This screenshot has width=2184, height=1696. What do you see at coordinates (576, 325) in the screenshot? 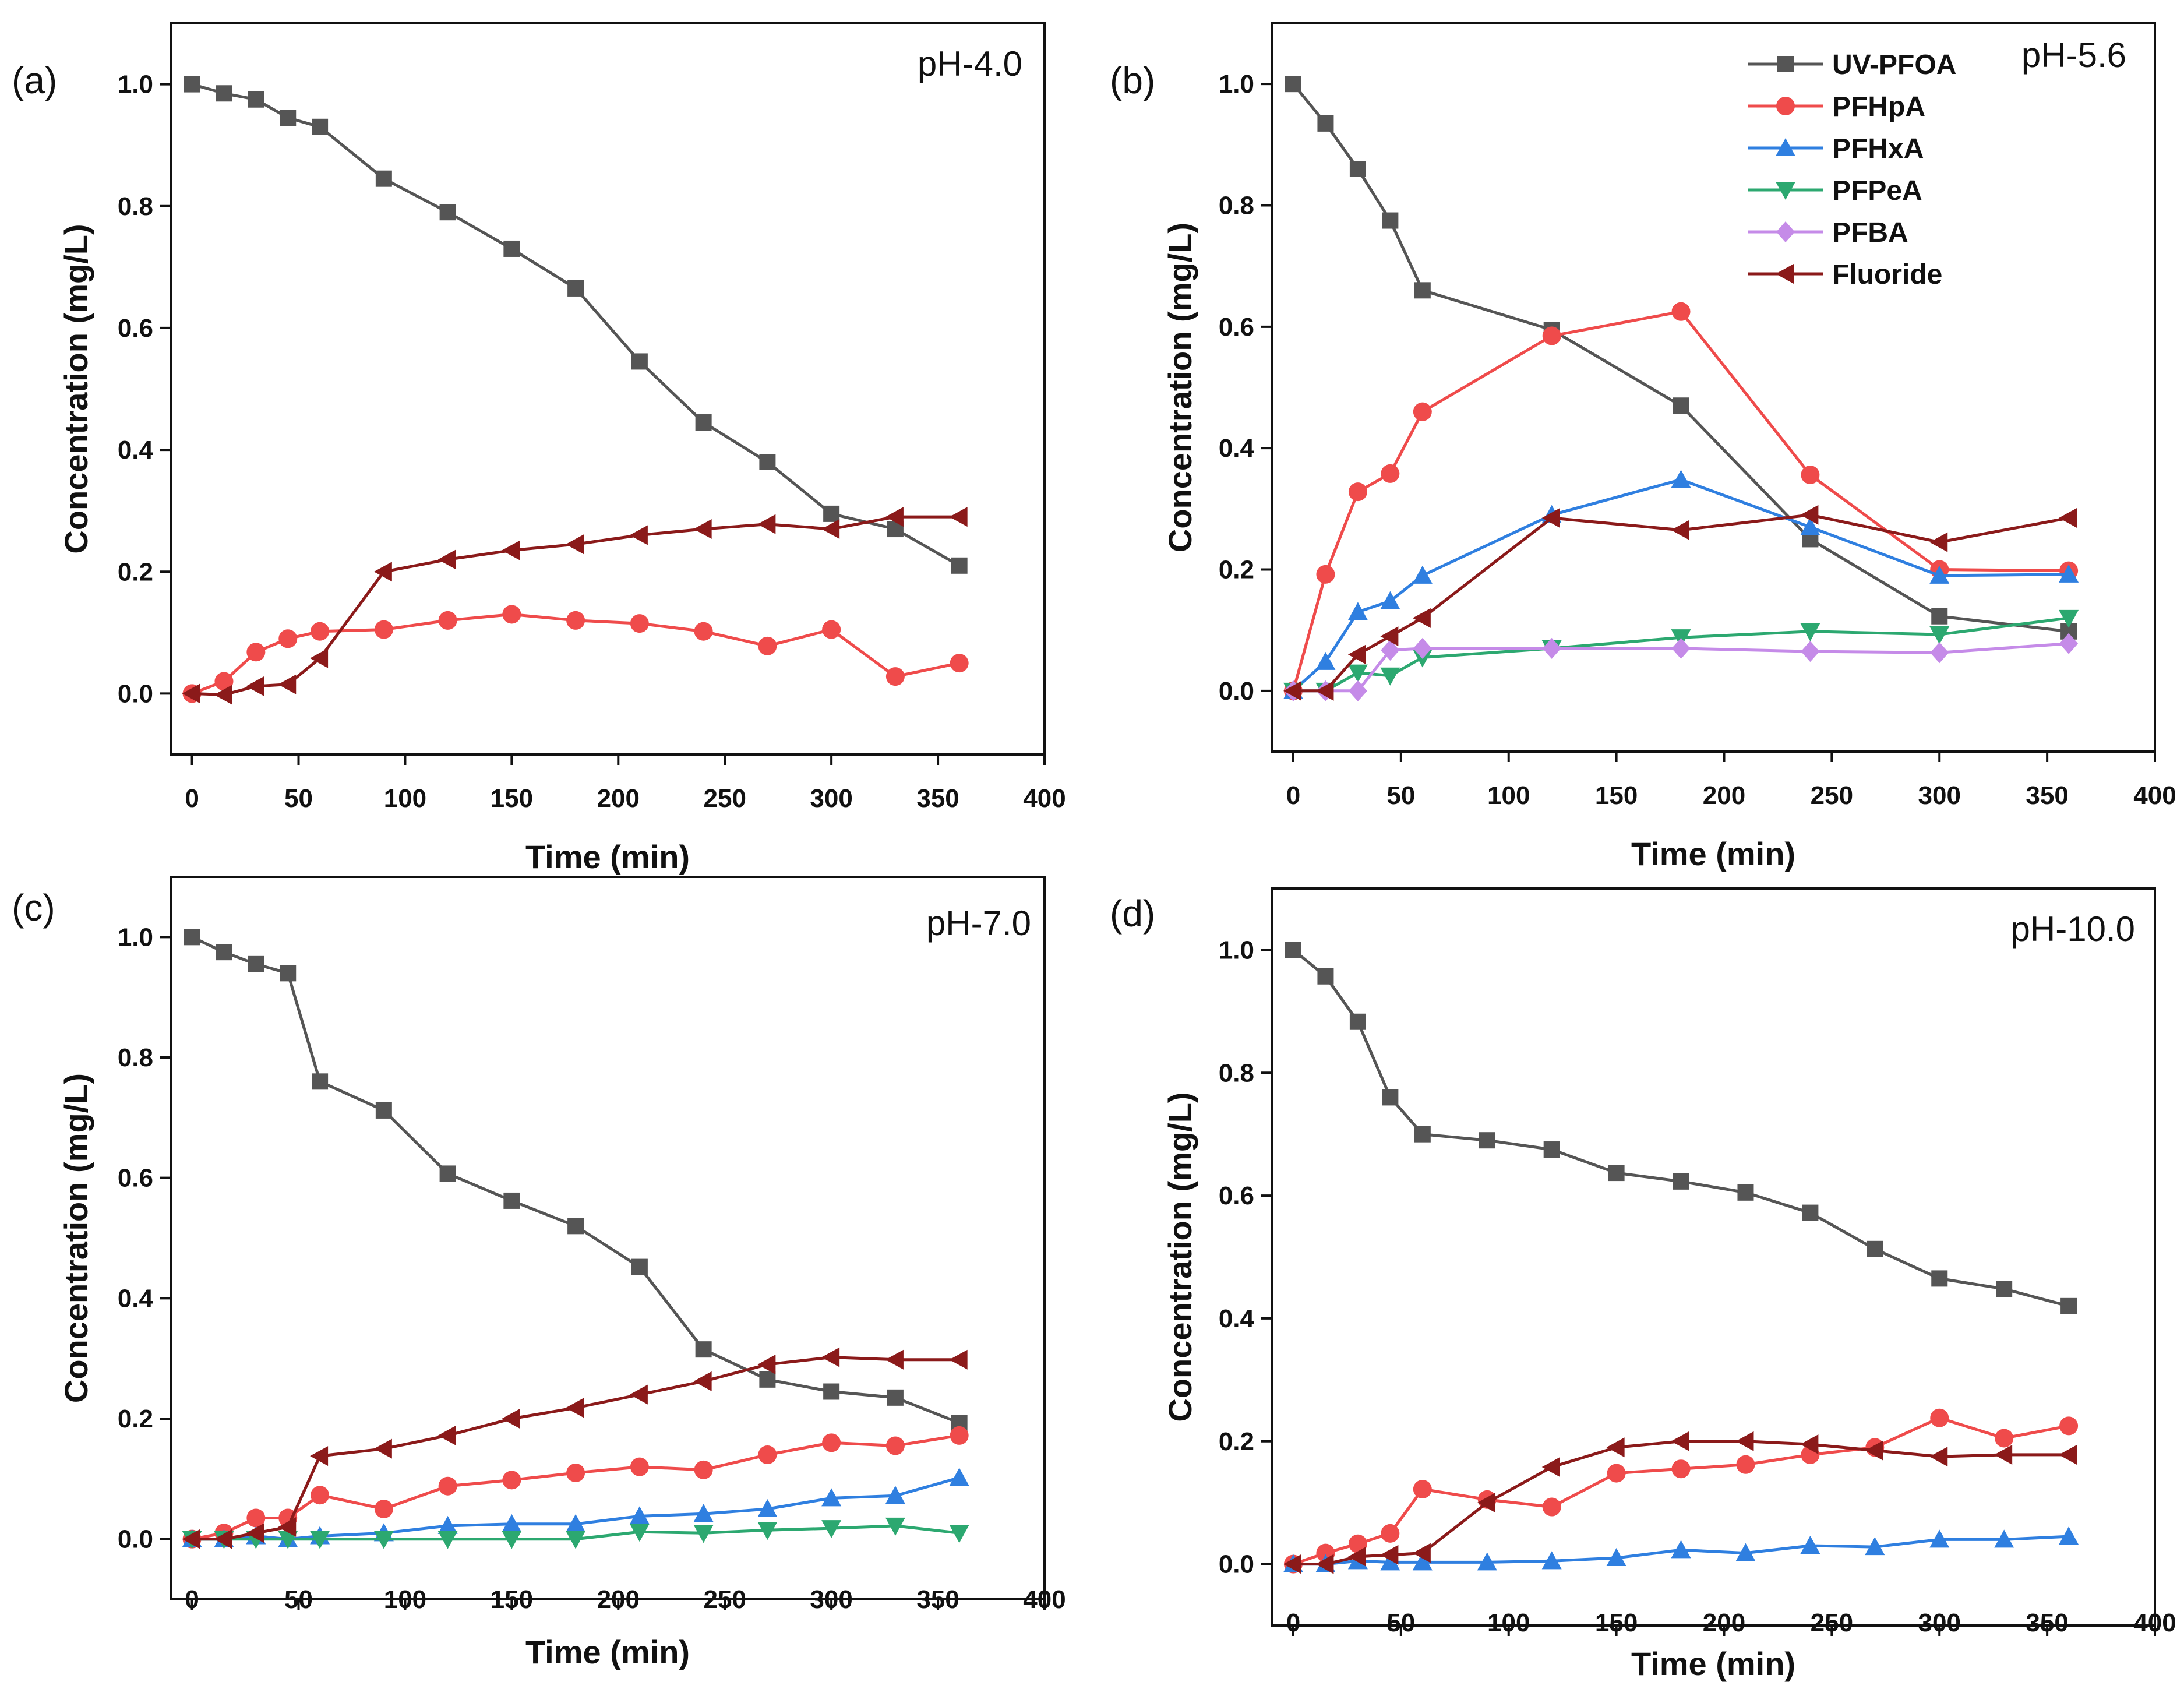
I see `series-uv-pfoa` at bounding box center [576, 325].